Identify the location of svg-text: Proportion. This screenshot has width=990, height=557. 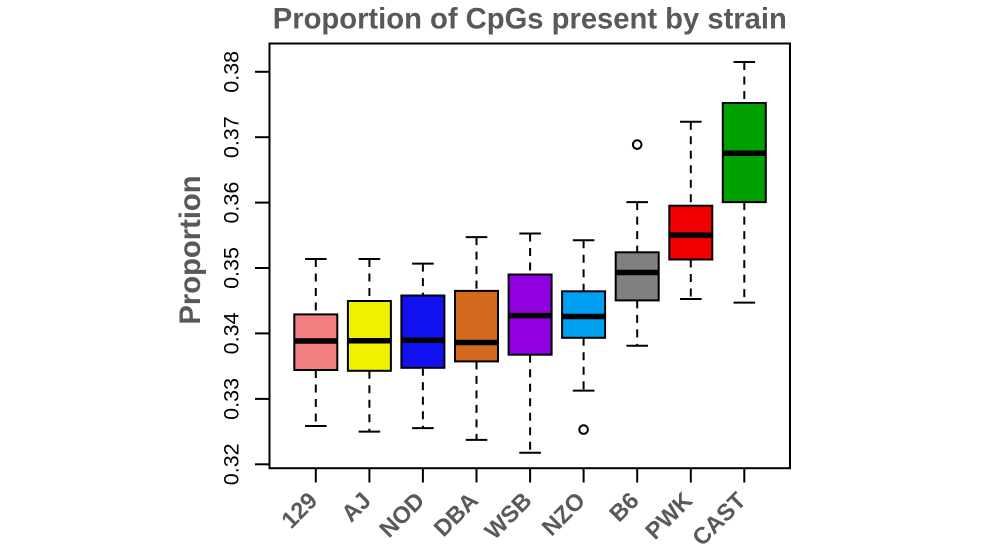
(191, 249).